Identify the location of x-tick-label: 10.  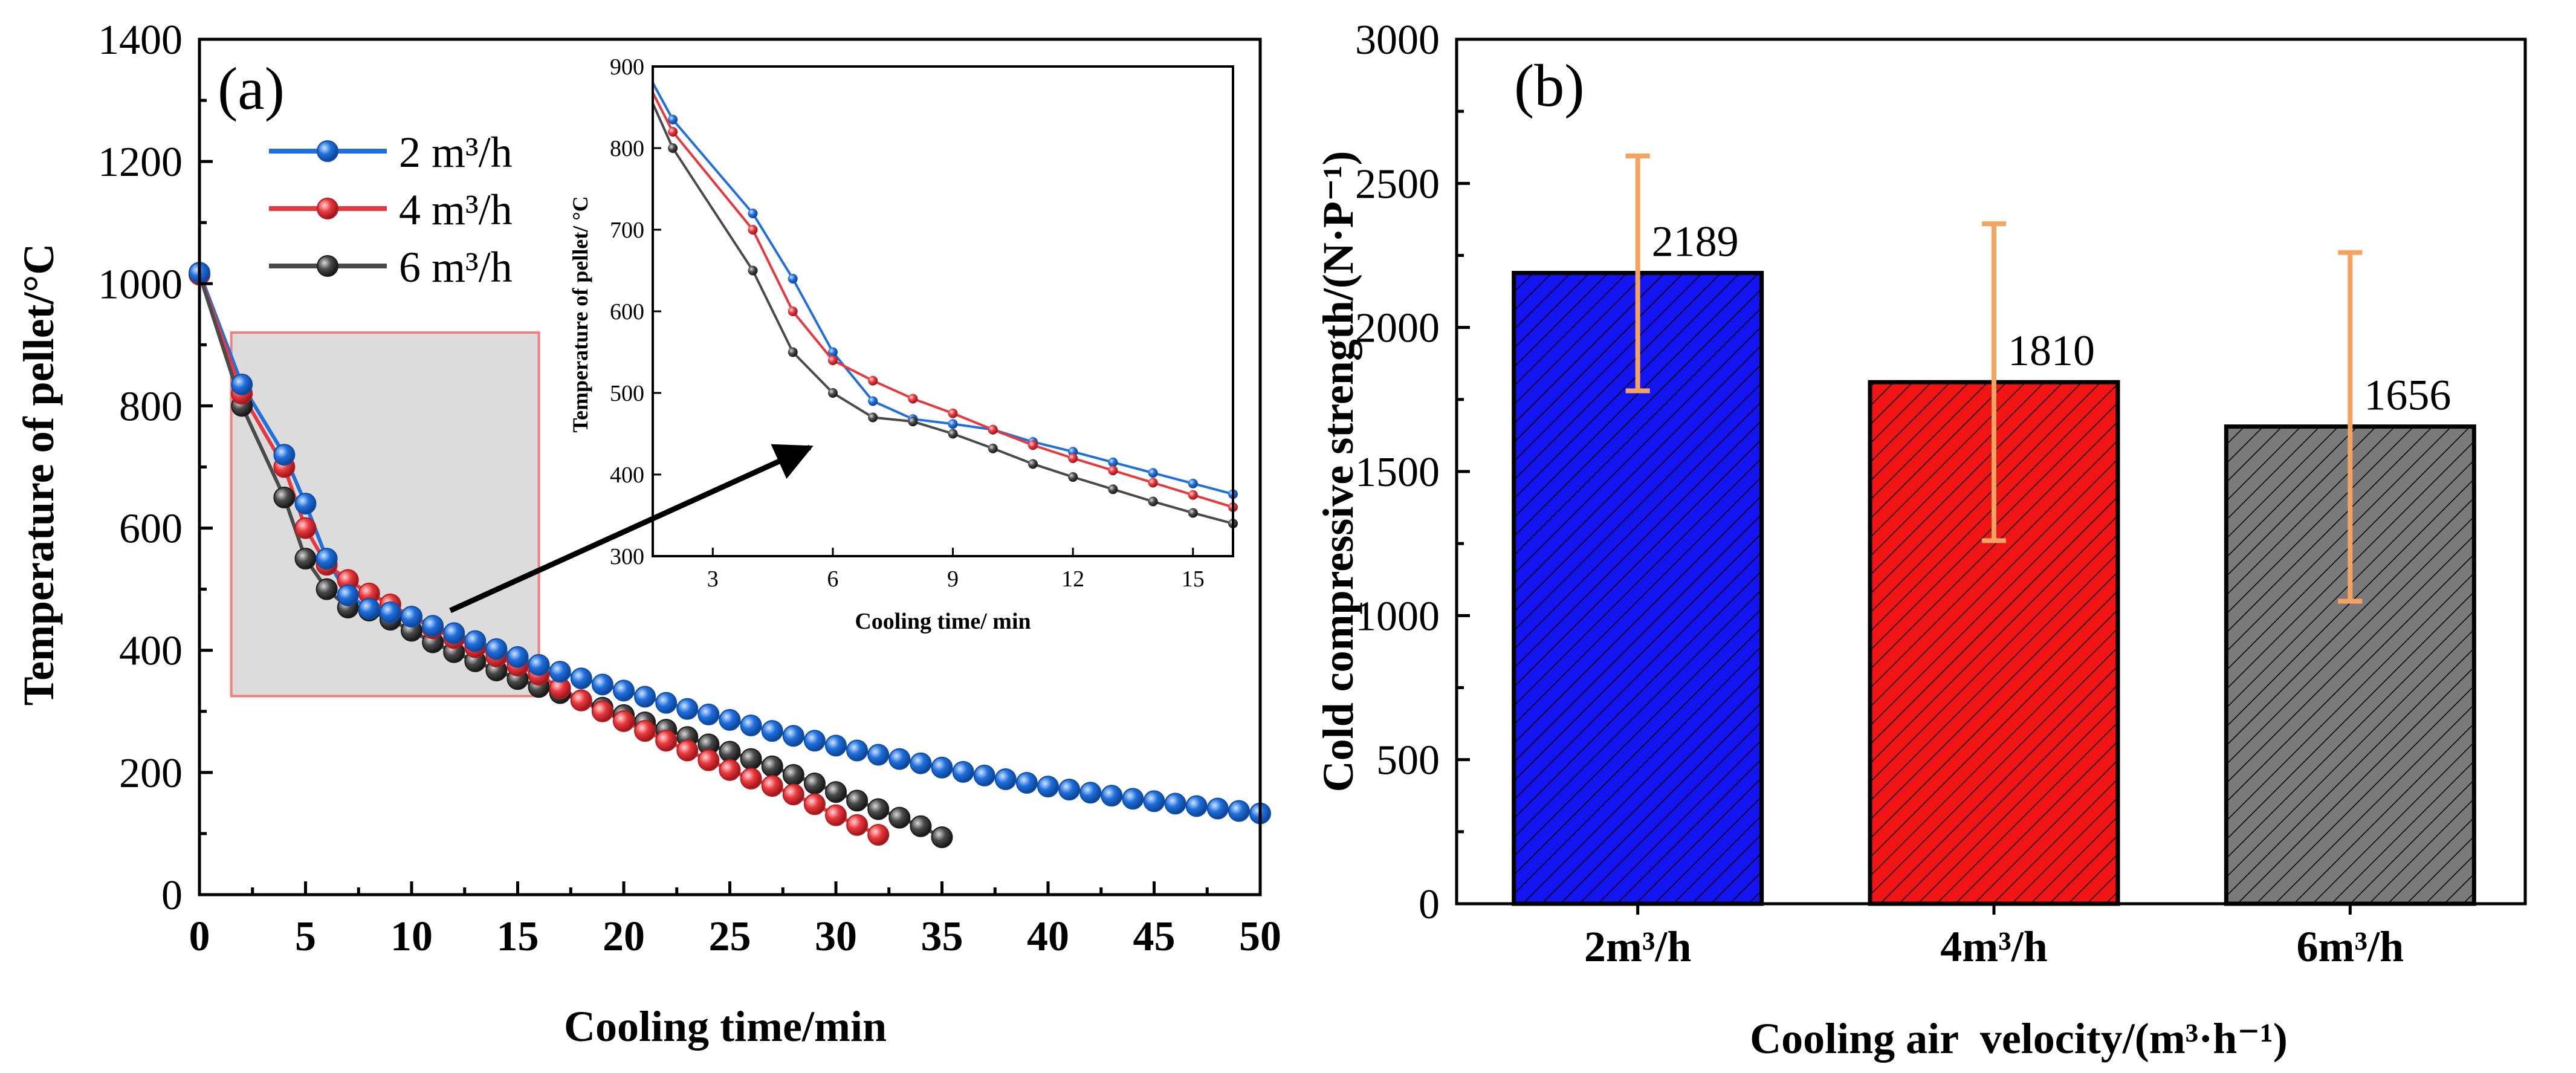
(411, 936).